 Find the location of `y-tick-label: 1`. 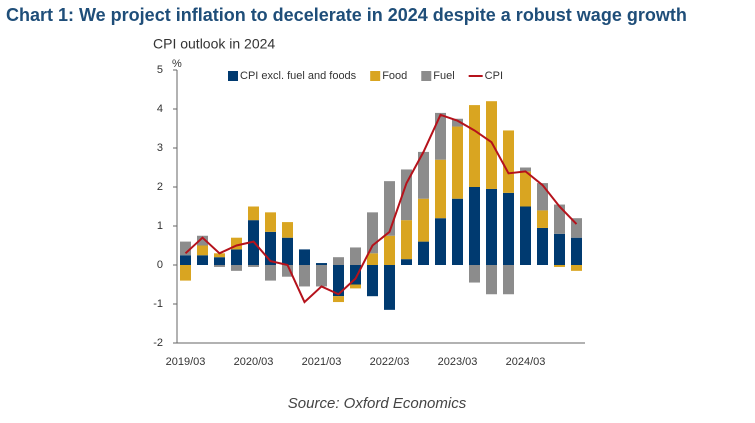

y-tick-label: 1 is located at coordinates (160, 226).